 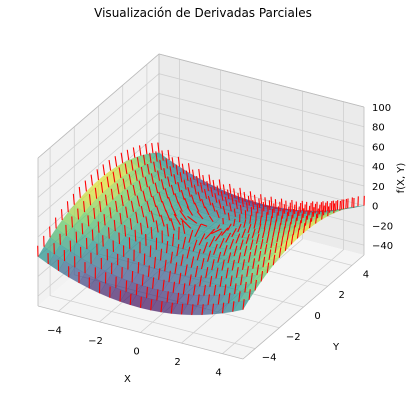 I want to click on y-tick-label: 0, so click(x=317, y=316).